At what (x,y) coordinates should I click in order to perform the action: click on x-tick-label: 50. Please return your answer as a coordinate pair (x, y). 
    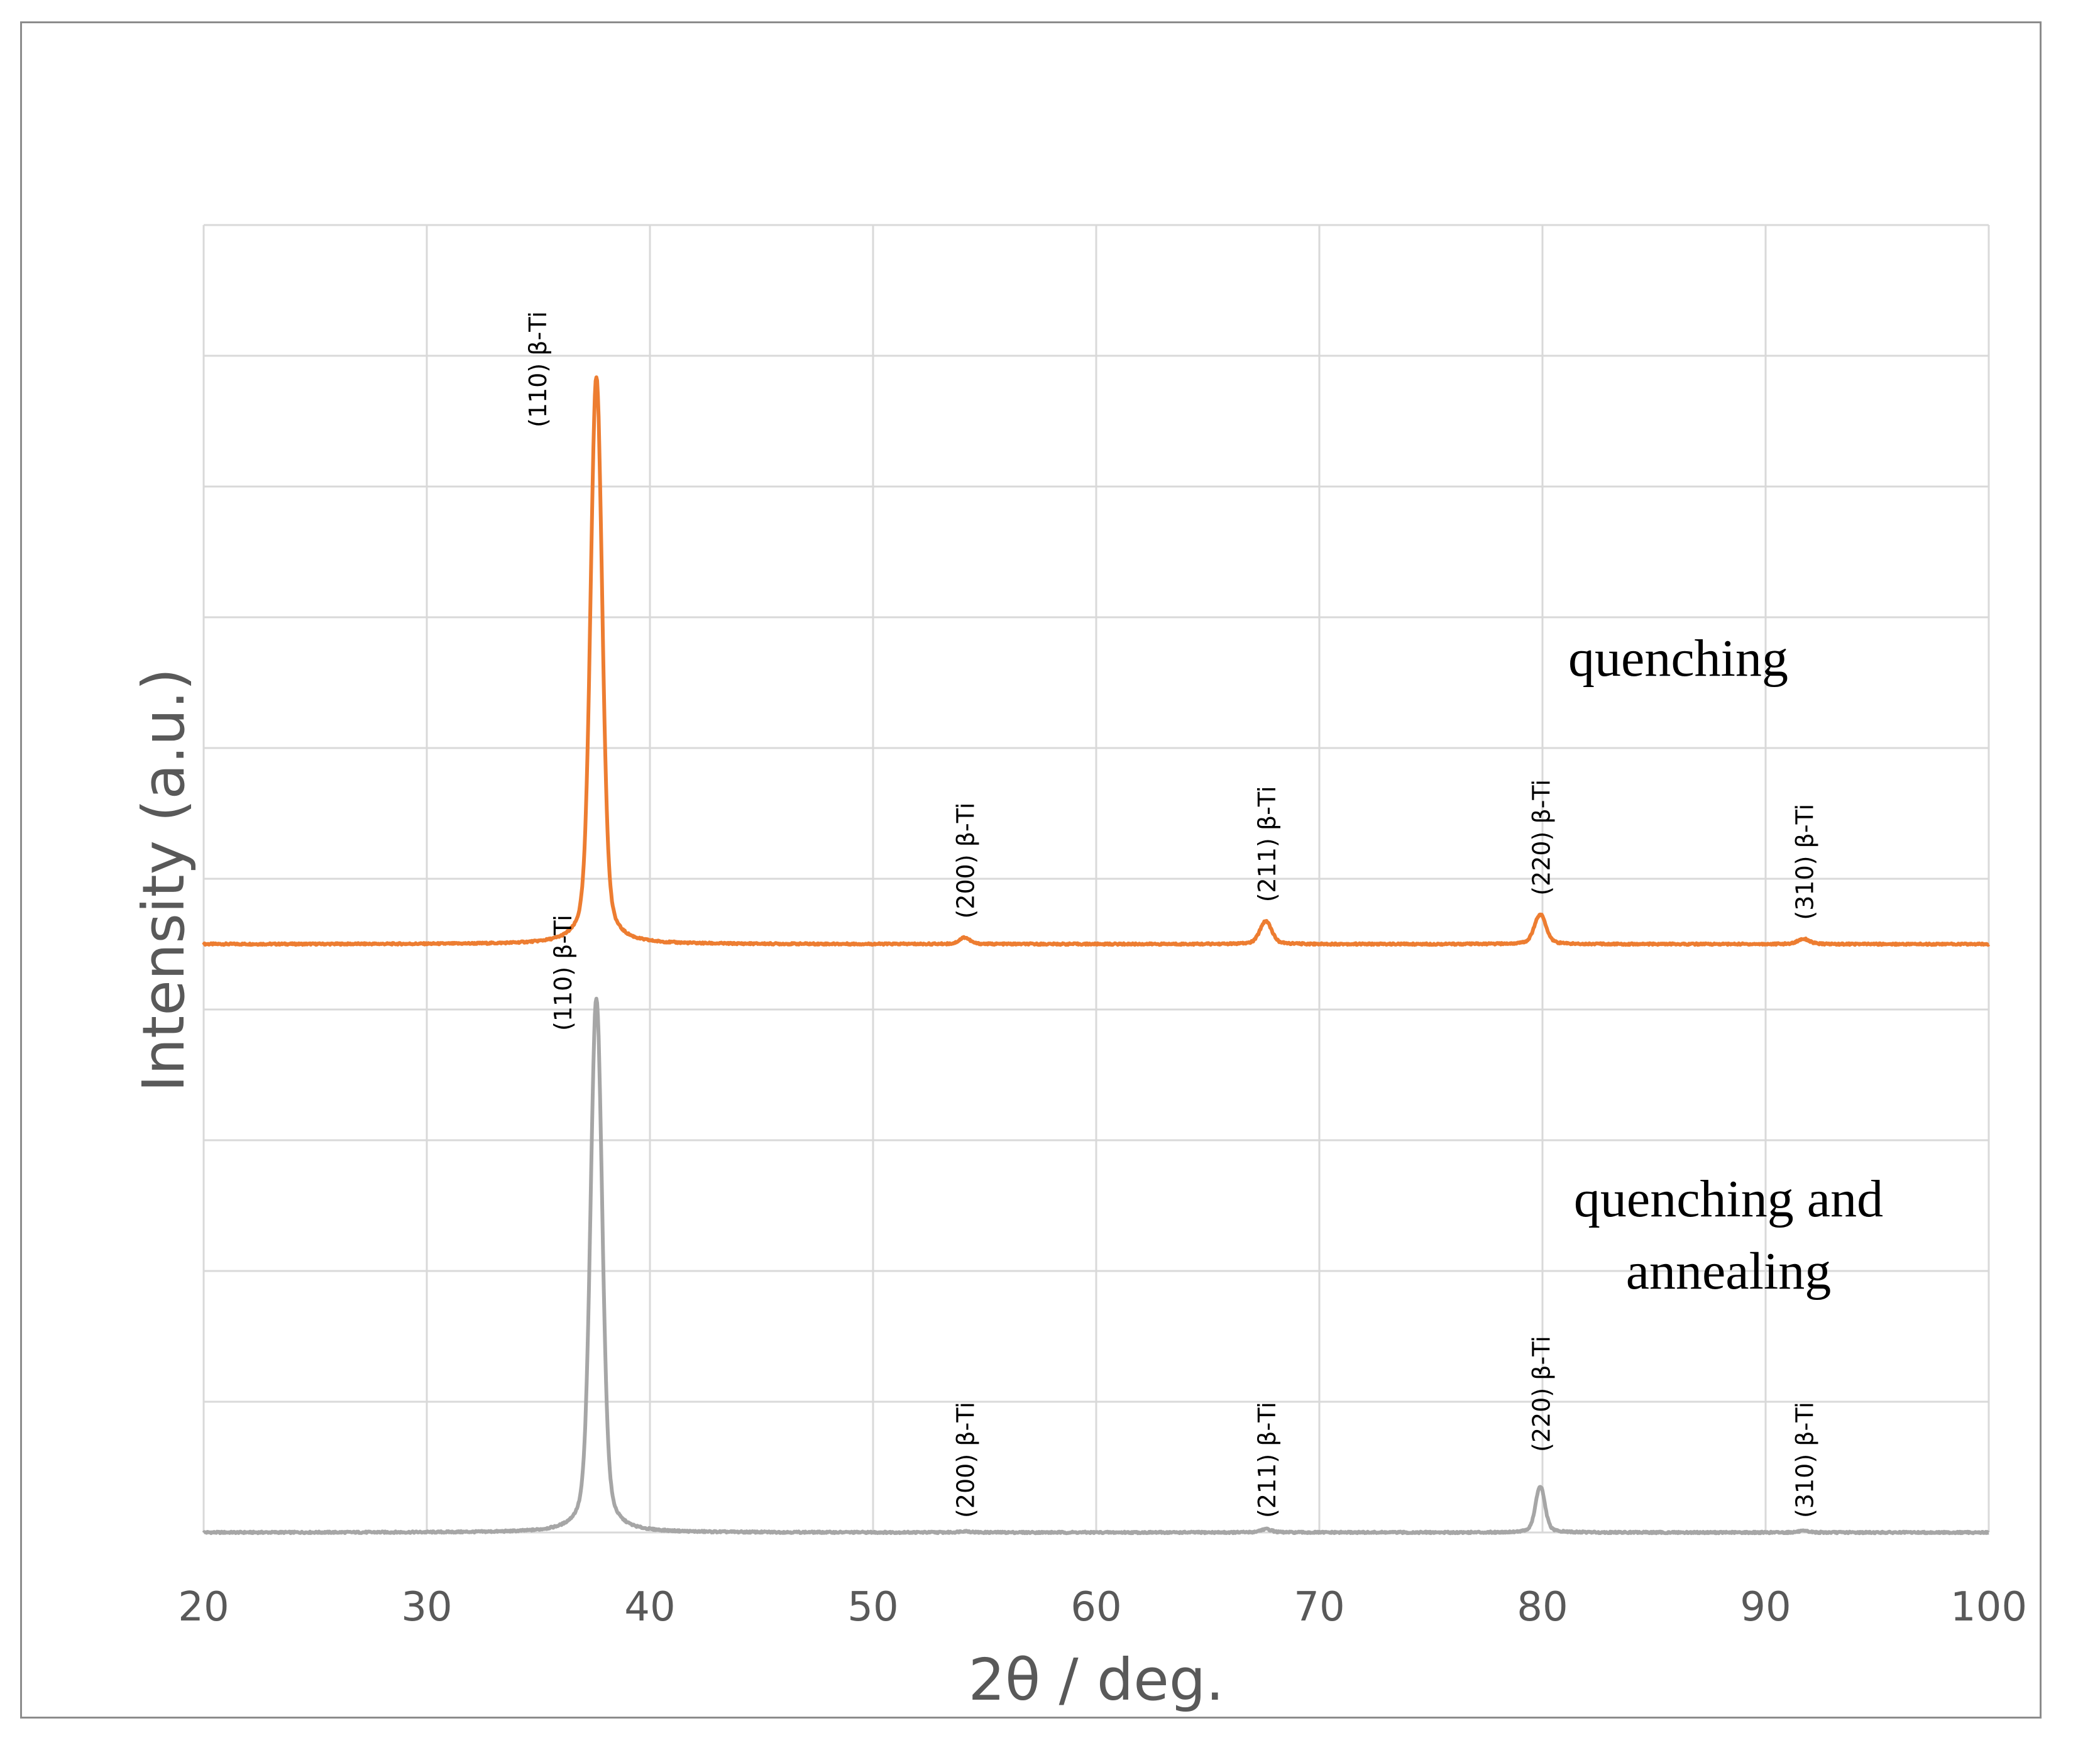
    Looking at the image, I should click on (872, 1608).